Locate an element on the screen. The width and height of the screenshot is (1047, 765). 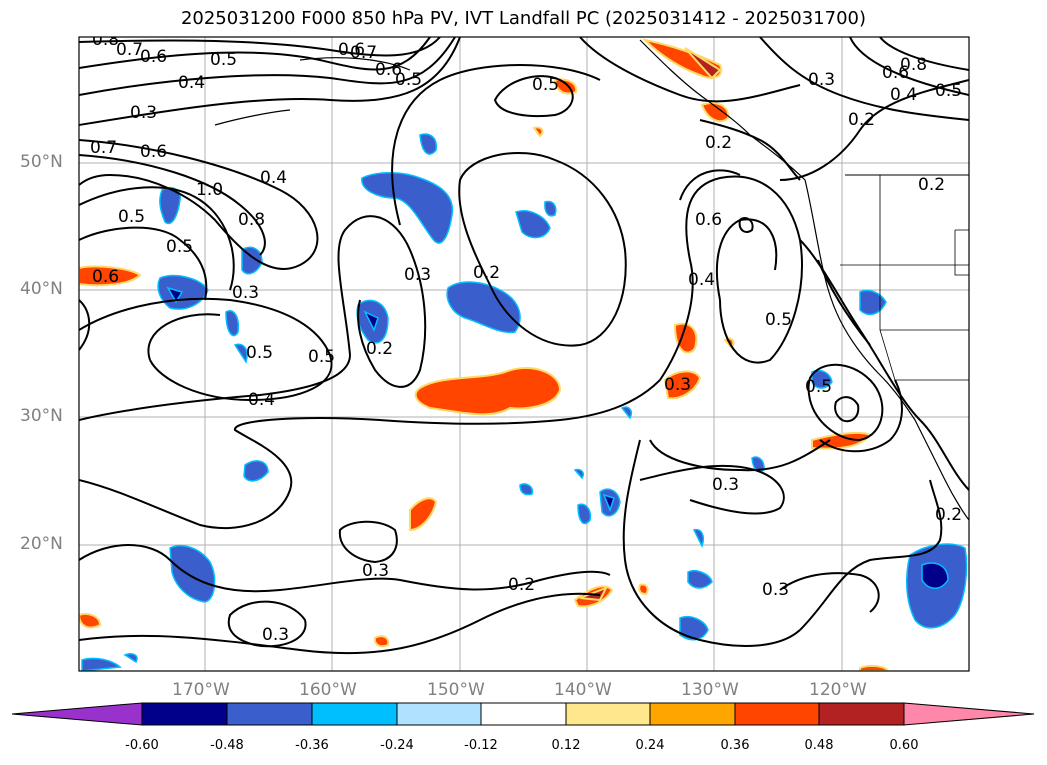
lat-label-40n: 40°N is located at coordinates (41, 289).